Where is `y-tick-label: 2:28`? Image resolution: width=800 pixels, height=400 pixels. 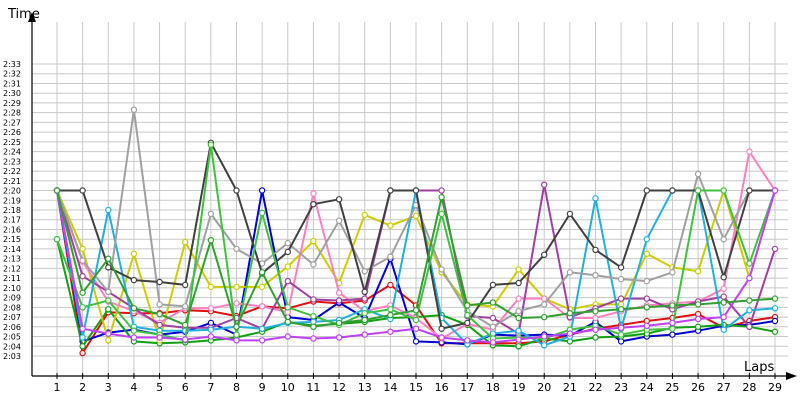
y-tick-label: 2:28 is located at coordinates (12, 113).